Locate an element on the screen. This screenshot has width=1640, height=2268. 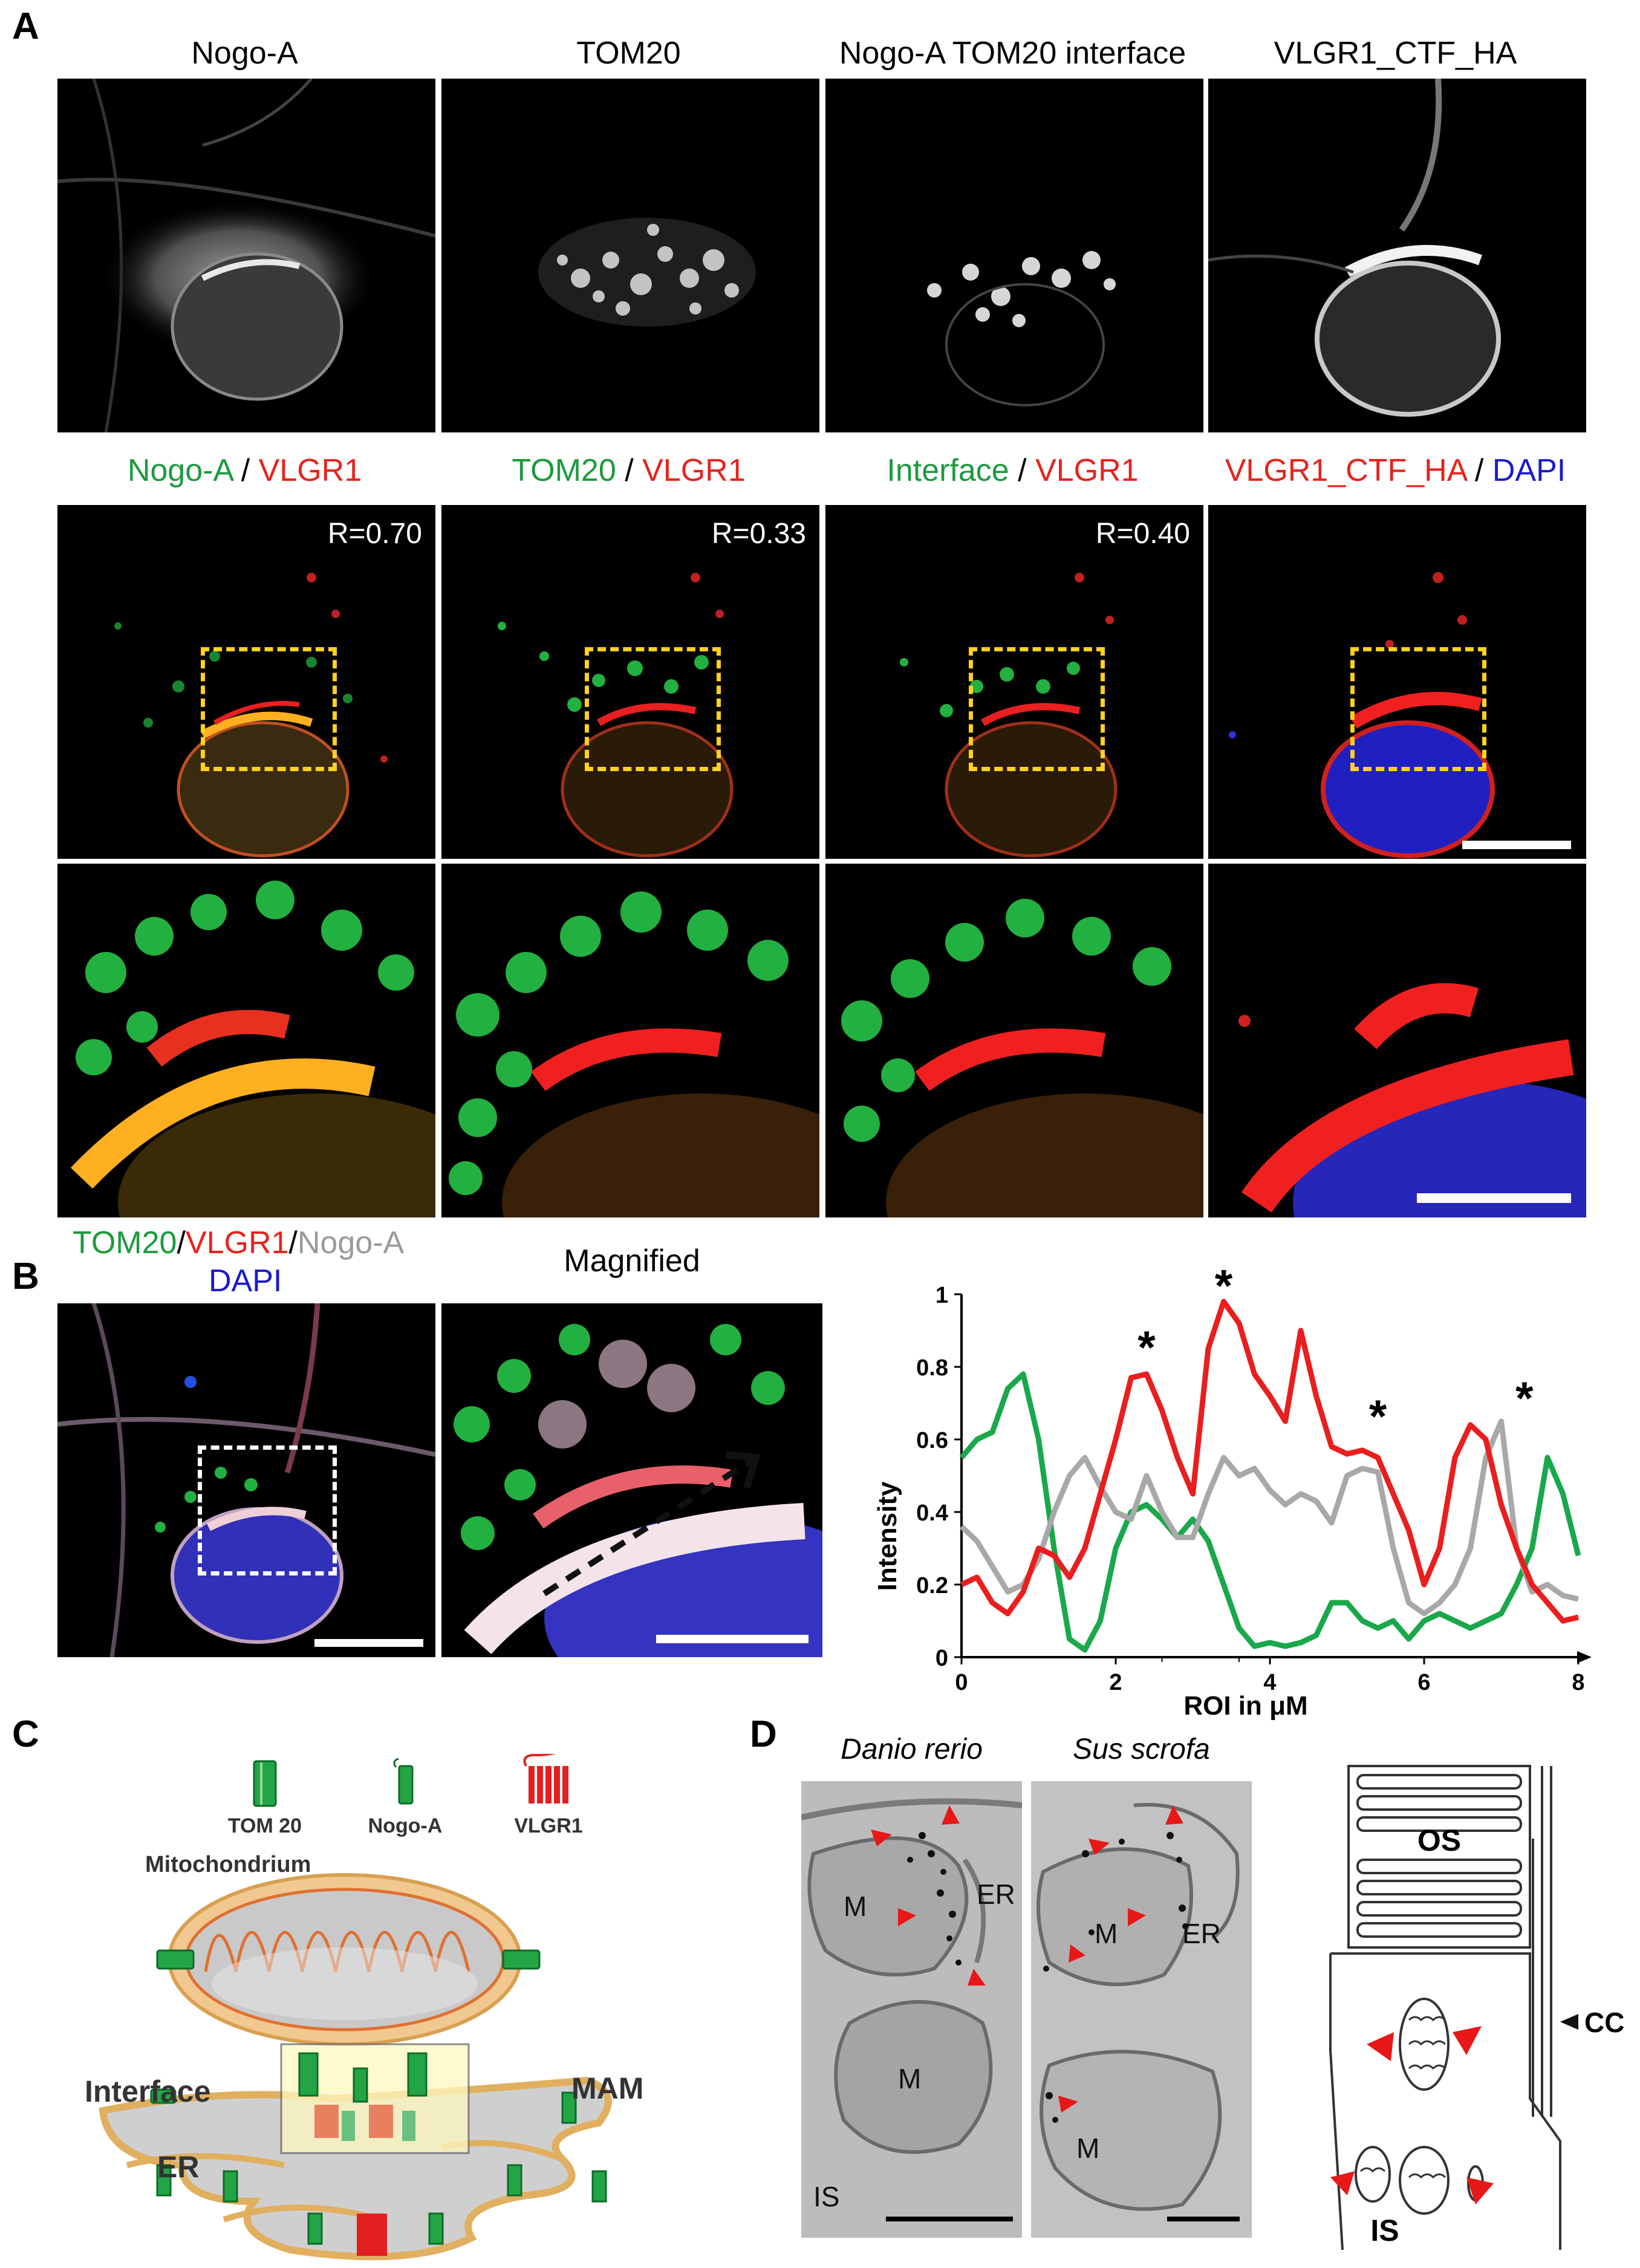
b-legend-dapi: DAPI is located at coordinates (245, 1281).